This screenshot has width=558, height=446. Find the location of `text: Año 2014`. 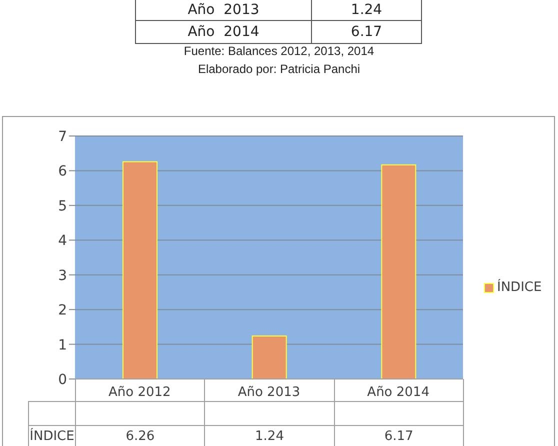

text: Año 2014 is located at coordinates (224, 32).